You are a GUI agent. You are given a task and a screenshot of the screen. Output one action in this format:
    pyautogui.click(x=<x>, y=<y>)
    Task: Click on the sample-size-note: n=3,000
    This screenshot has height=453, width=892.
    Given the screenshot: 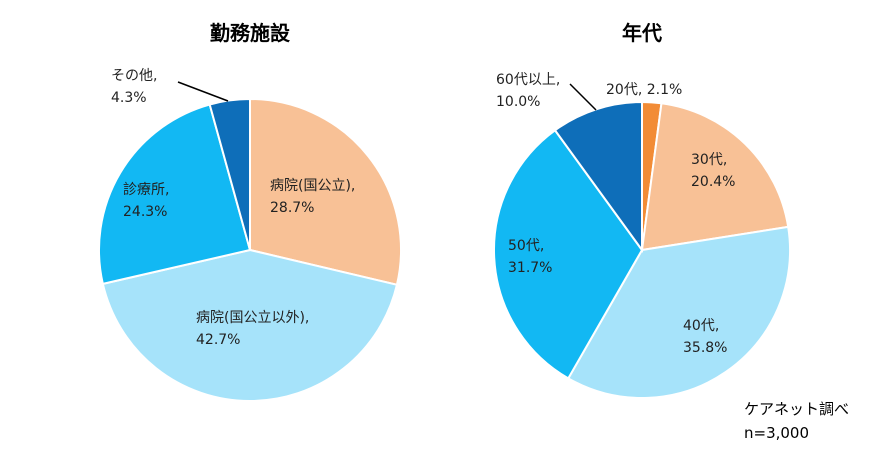 What is the action you would take?
    pyautogui.click(x=777, y=433)
    